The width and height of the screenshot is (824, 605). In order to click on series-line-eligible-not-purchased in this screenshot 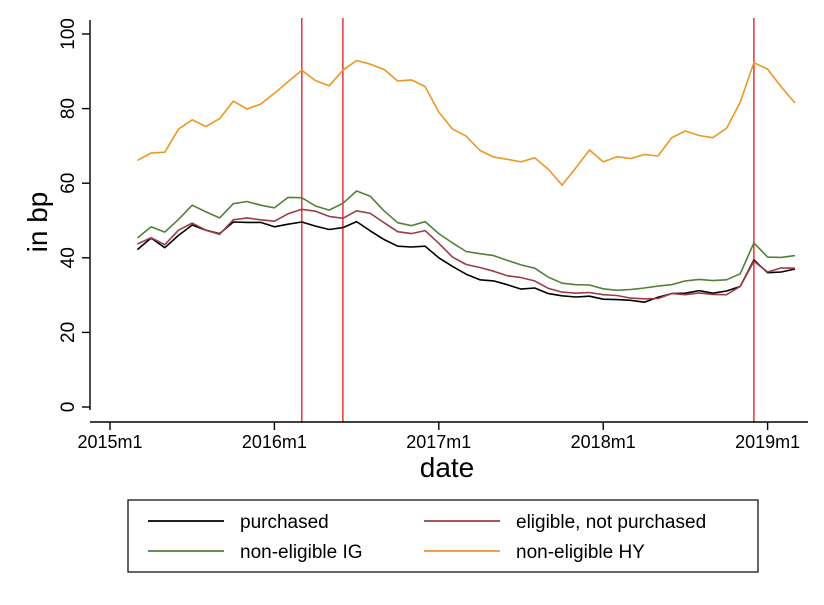, I will do `click(466, 254)`.